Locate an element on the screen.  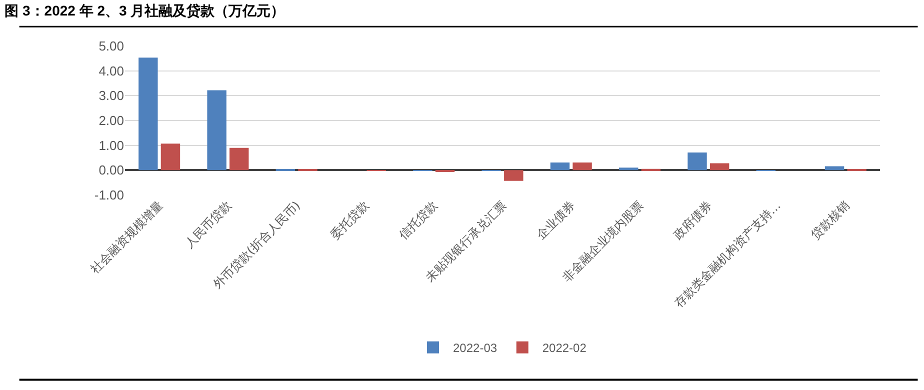
x-tick-label: 人民币贷款 is located at coordinates (208, 224).